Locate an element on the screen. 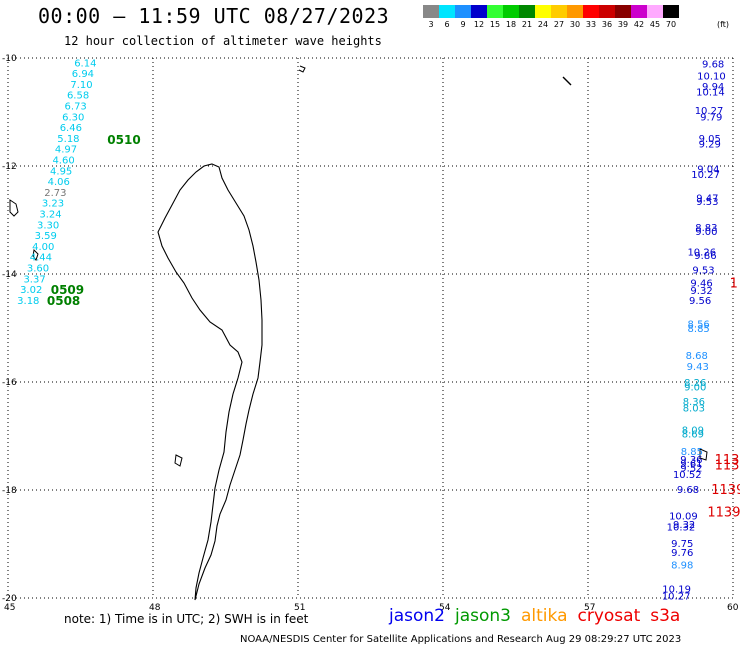 This screenshot has width=740, height=650. legend-label: 6 is located at coordinates (447, 24).